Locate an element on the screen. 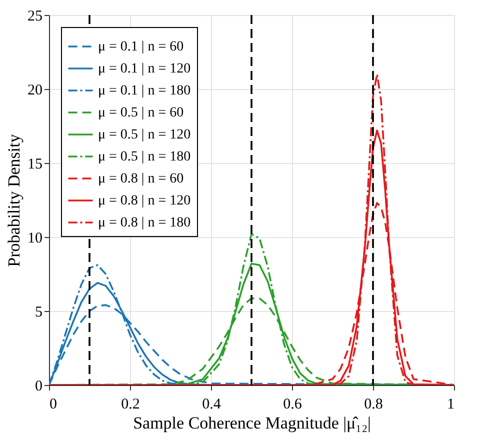 Image resolution: width=491 pixels, height=442 pixels. y-tick-label: 25 is located at coordinates (35, 16).